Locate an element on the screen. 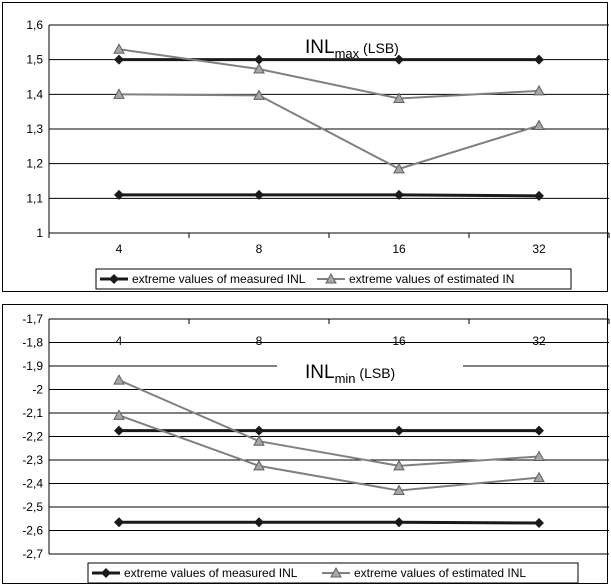 The width and height of the screenshot is (611, 586). chart-title-sub-min: min is located at coordinates (345, 378).